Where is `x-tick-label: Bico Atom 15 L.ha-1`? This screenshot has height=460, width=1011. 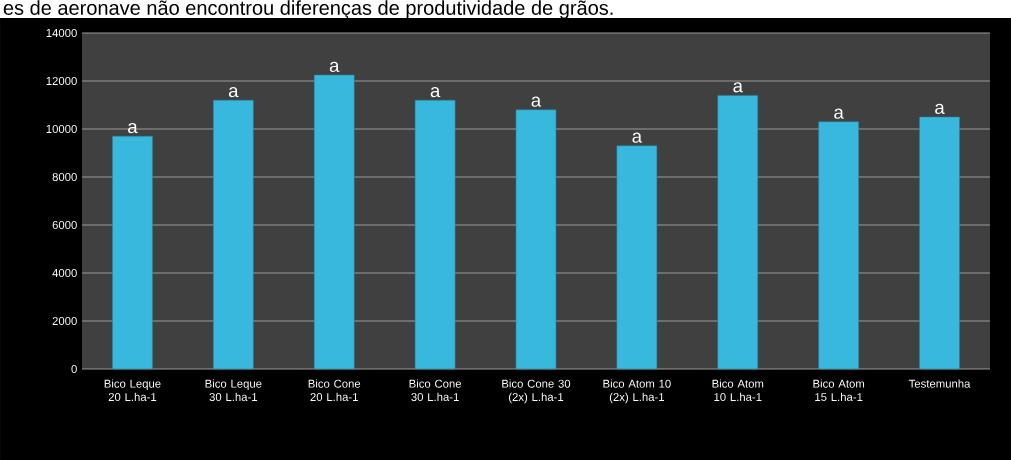
x-tick-label: Bico Atom 15 L.ha-1 is located at coordinates (839, 390).